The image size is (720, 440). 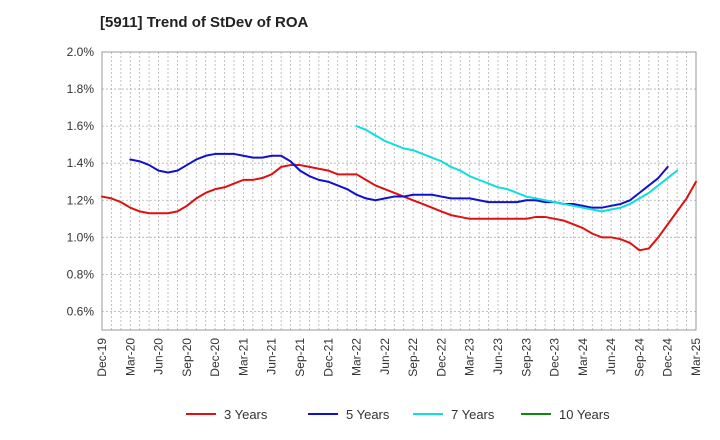 I want to click on x-tick-label: Jun-24, so click(x=611, y=356).